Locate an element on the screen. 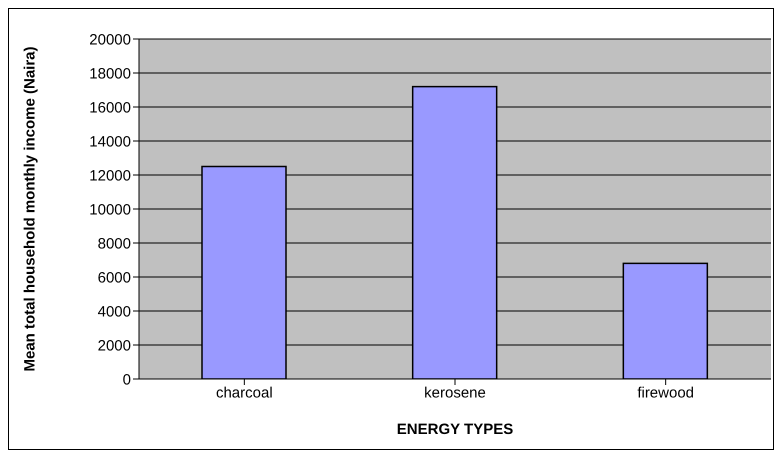  y-tick-label: 12000 is located at coordinates (110, 175).